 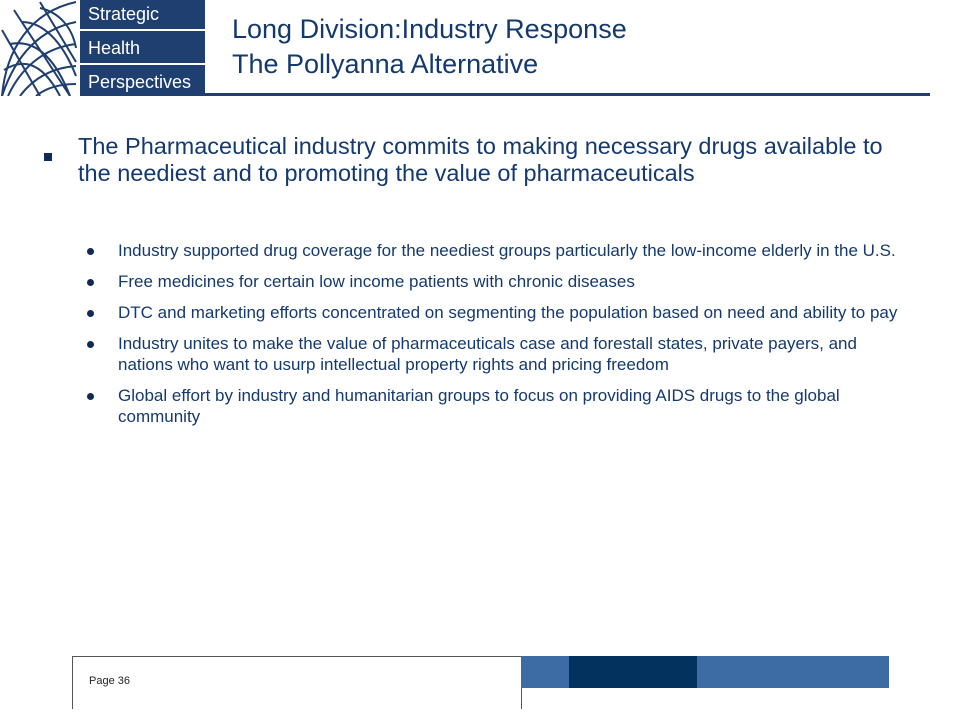 I want to click on logo-line-perspectives: Perspectives, so click(x=140, y=82).